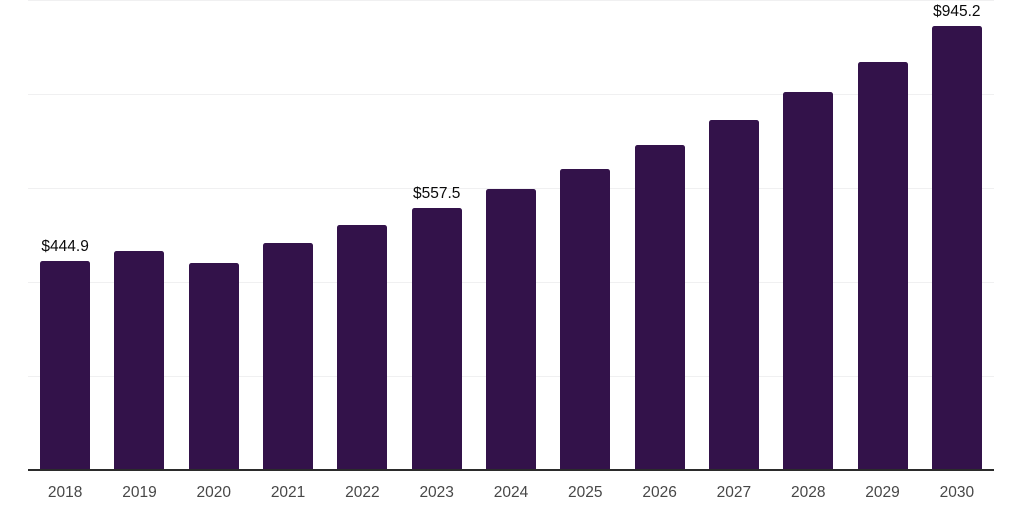 The image size is (1024, 512). Describe the element at coordinates (957, 11) in the screenshot. I see `bar-value-label: $945.2` at that location.